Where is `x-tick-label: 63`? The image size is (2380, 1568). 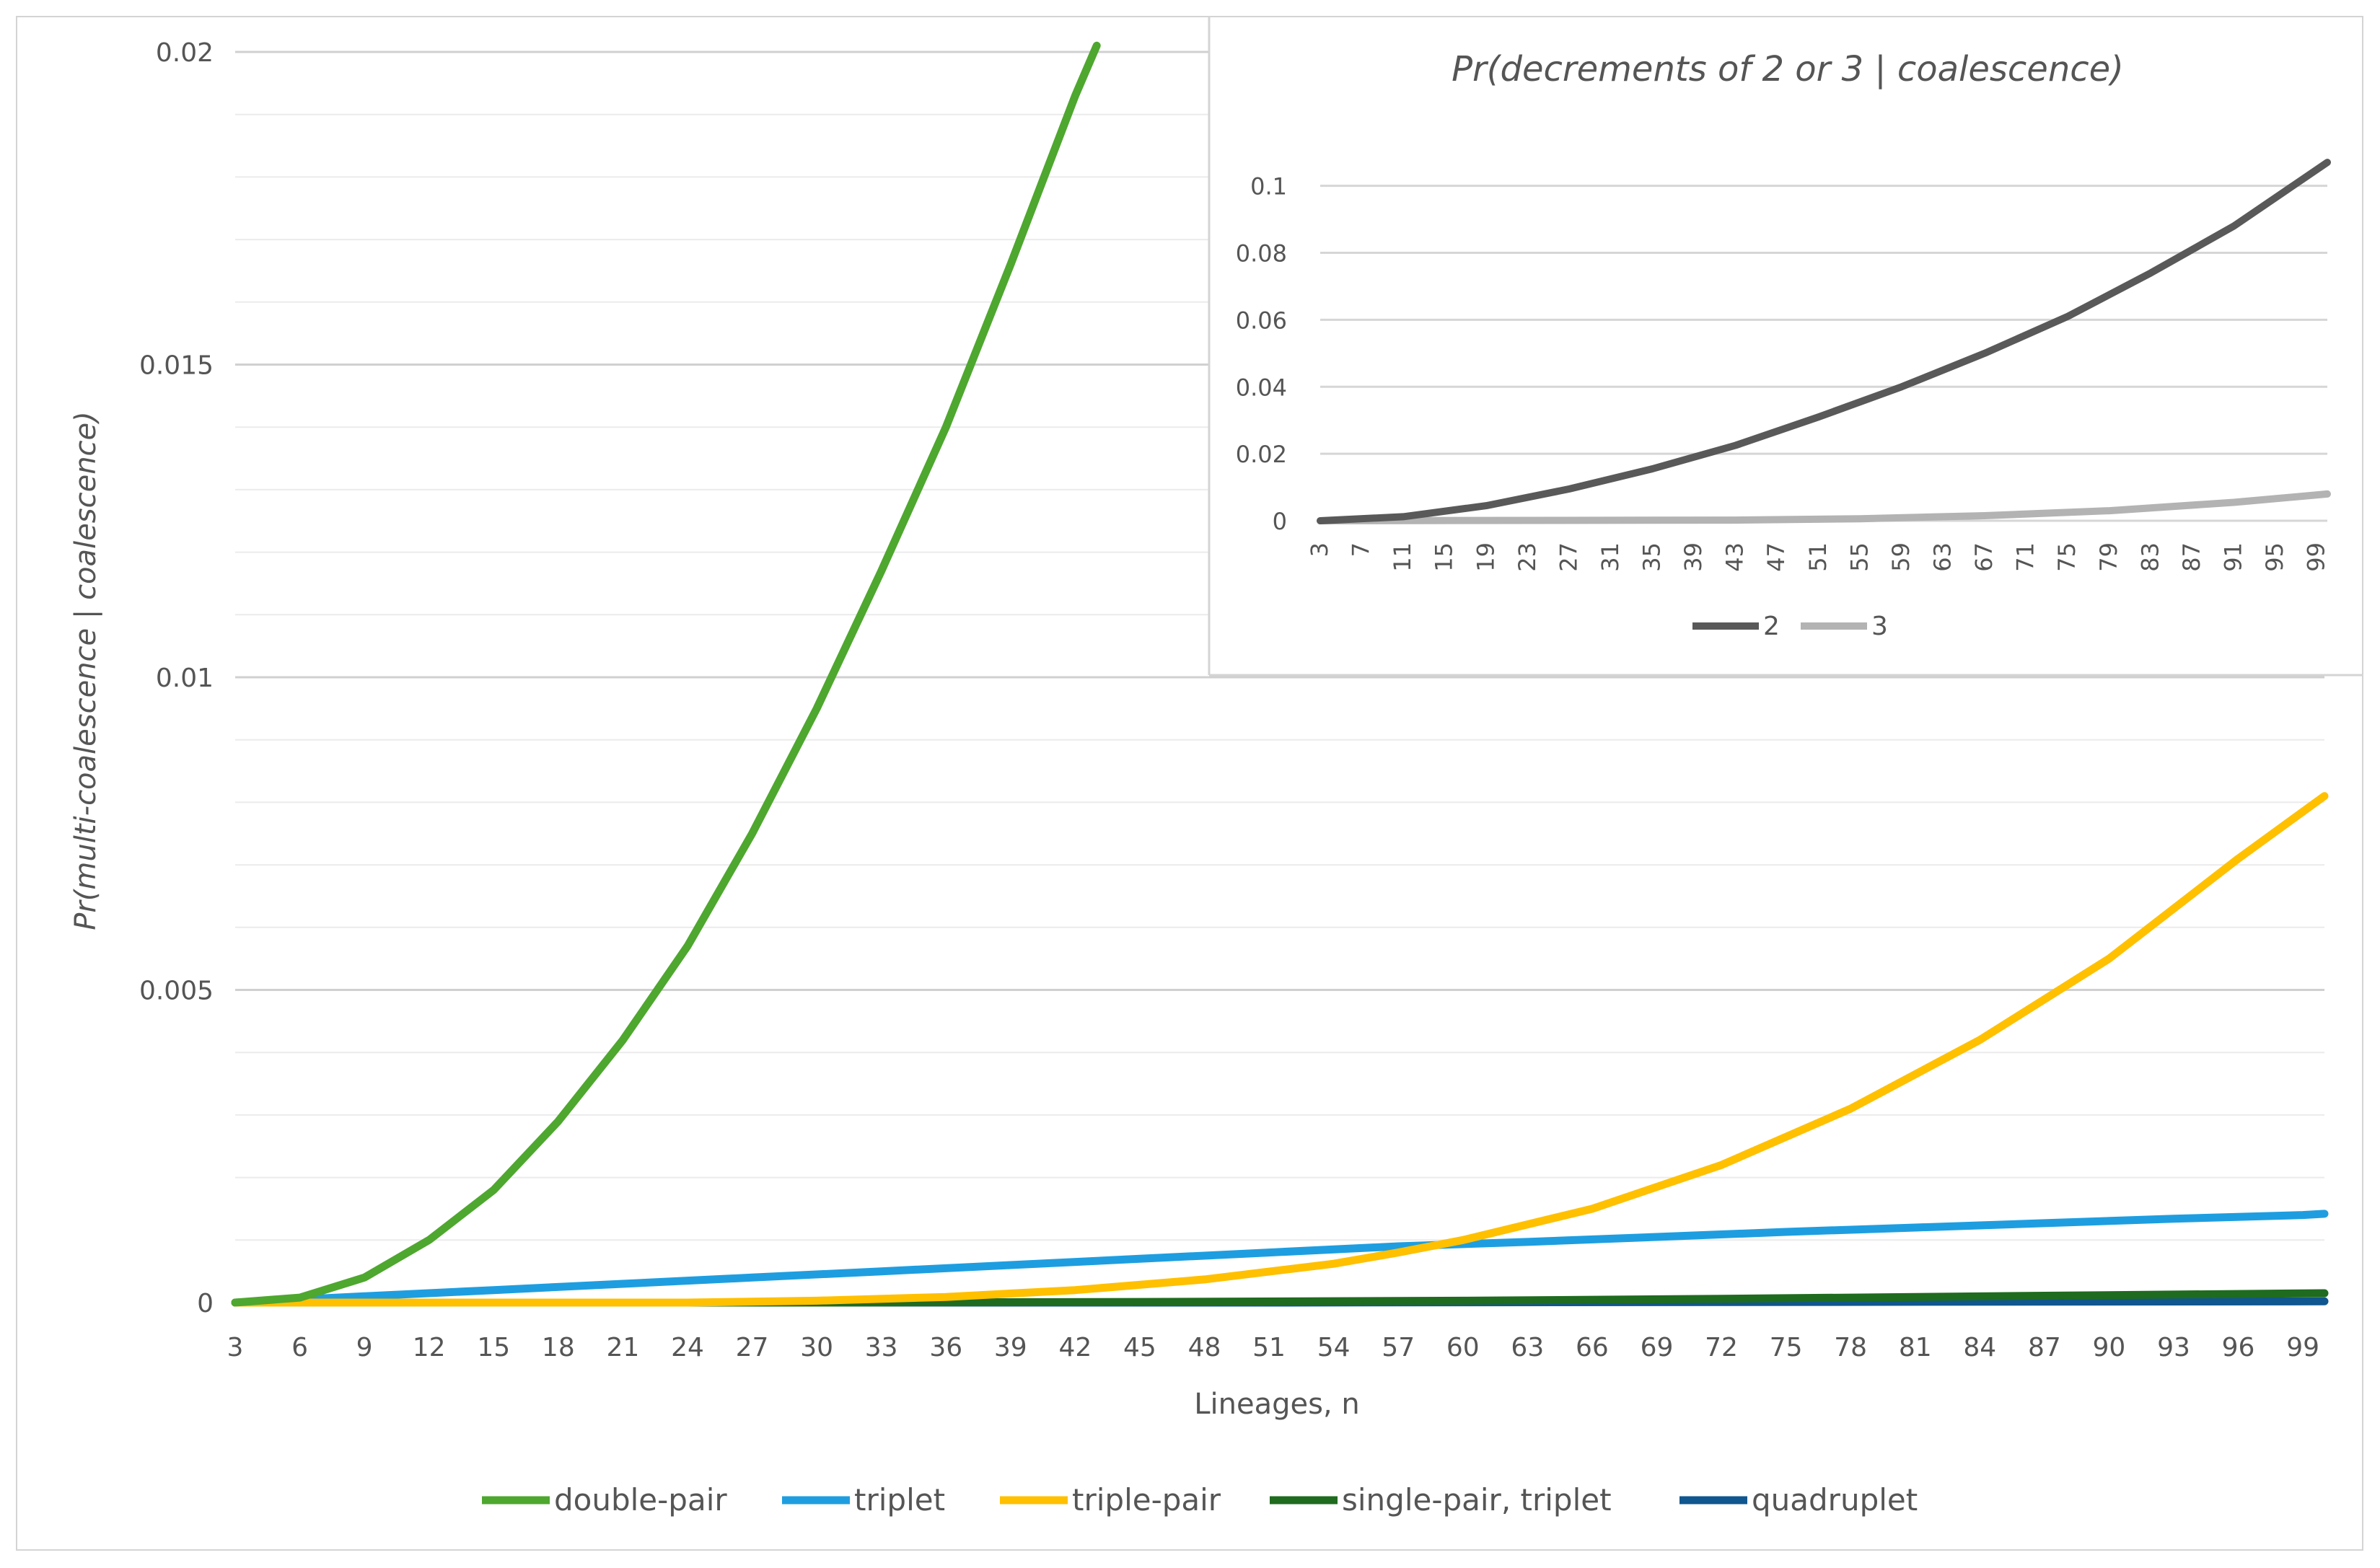
x-tick-label: 63 is located at coordinates (1527, 1347).